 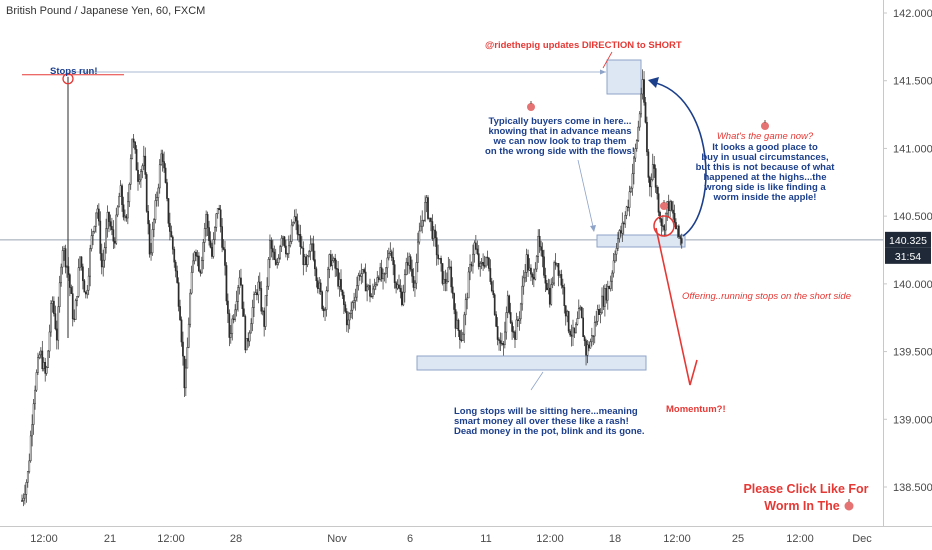 I want to click on countdown-text: 31:54, so click(x=908, y=257).